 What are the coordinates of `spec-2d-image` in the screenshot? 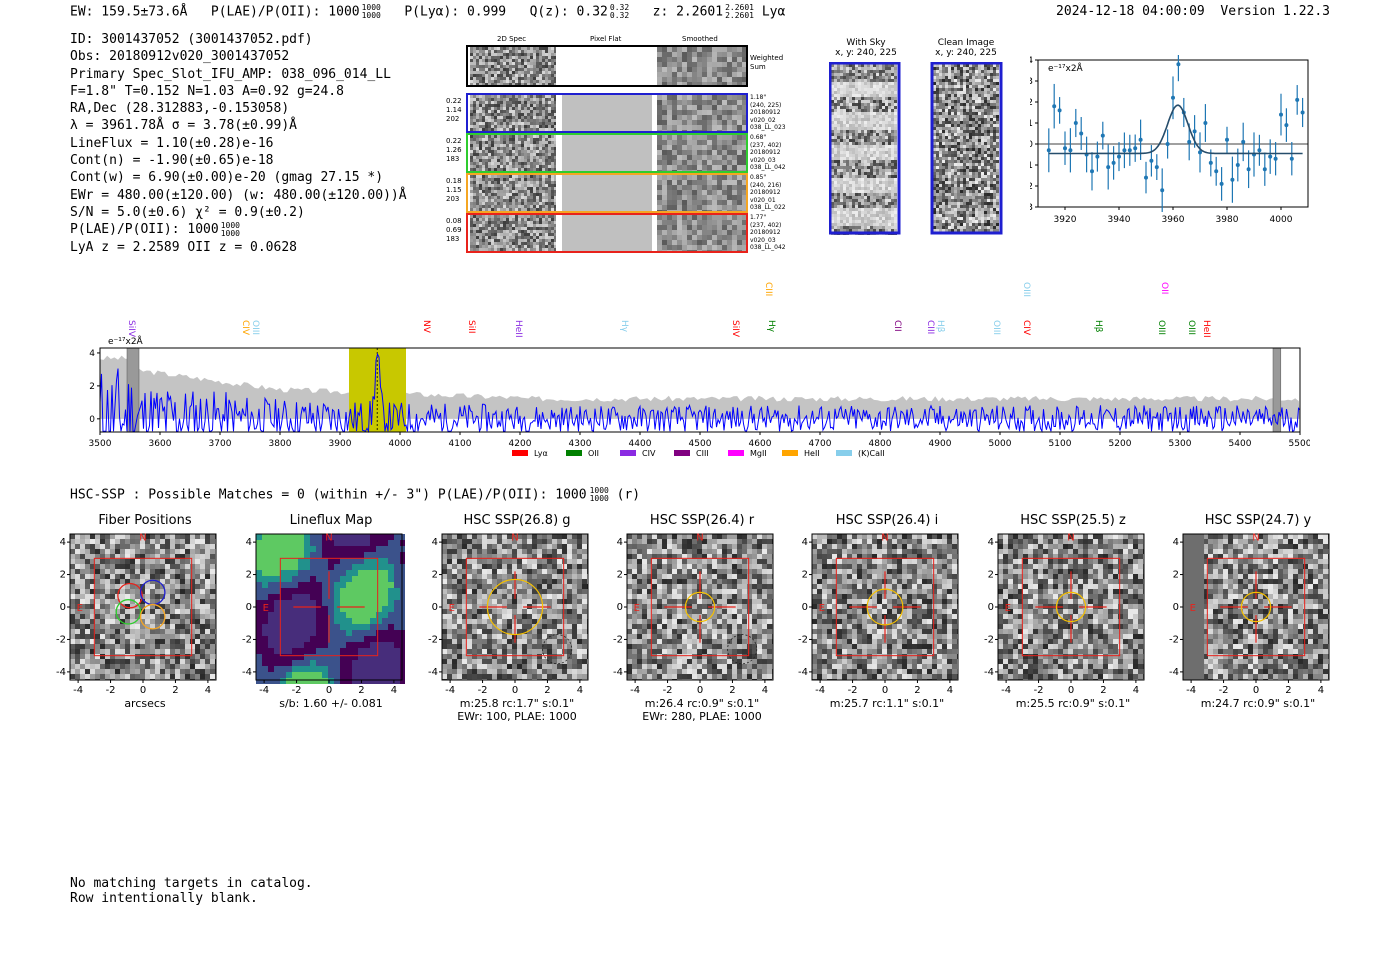 It's located at (513, 193).